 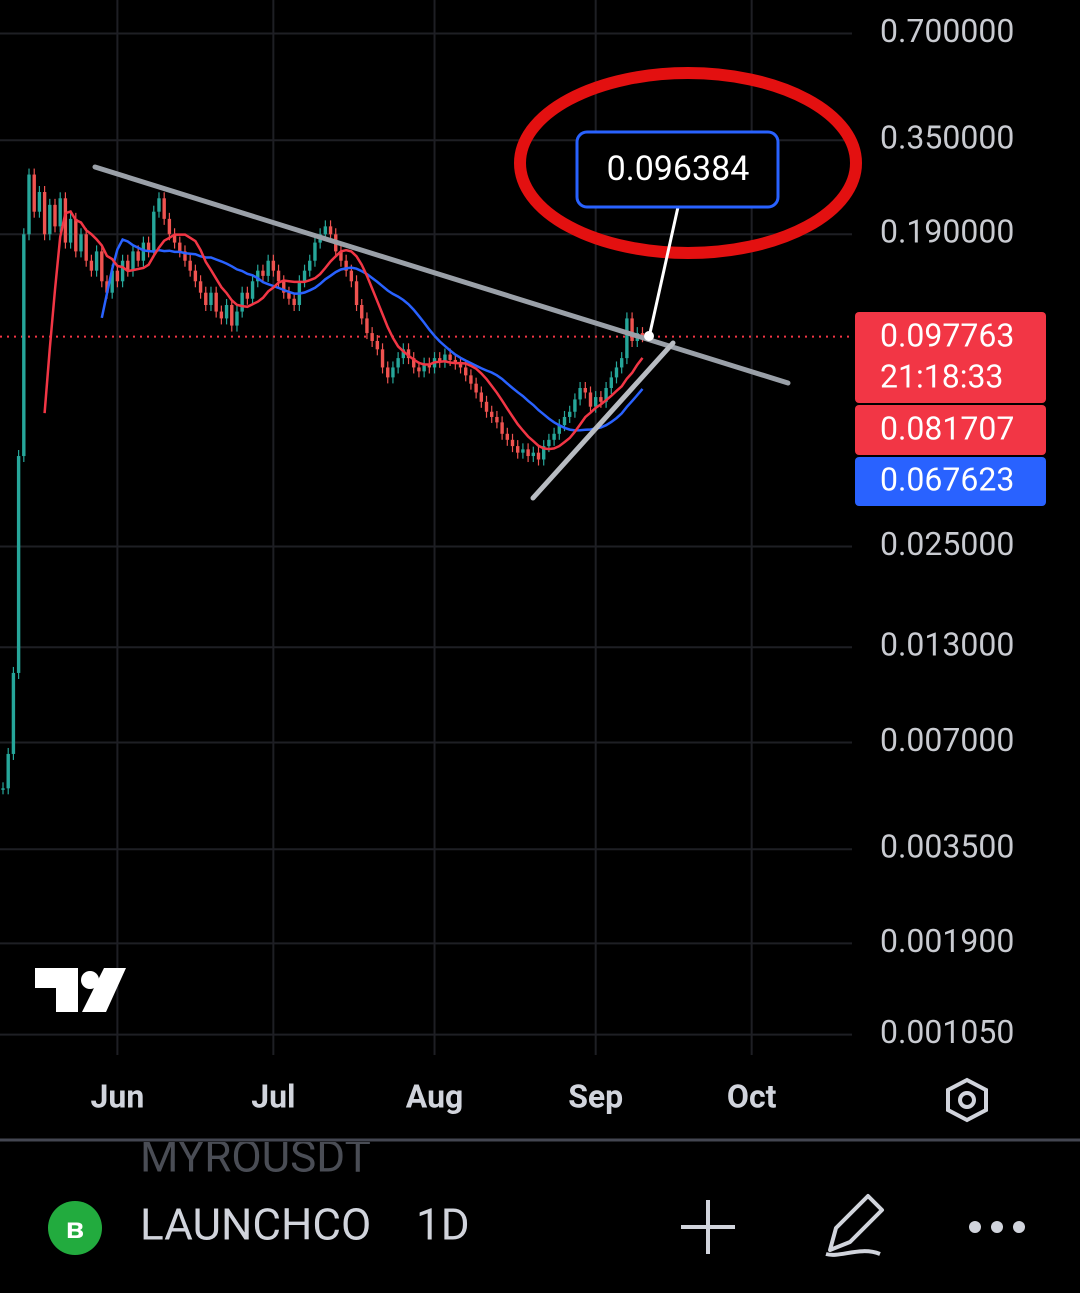 What do you see at coordinates (443, 1225) in the screenshot?
I see `interval: 1D` at bounding box center [443, 1225].